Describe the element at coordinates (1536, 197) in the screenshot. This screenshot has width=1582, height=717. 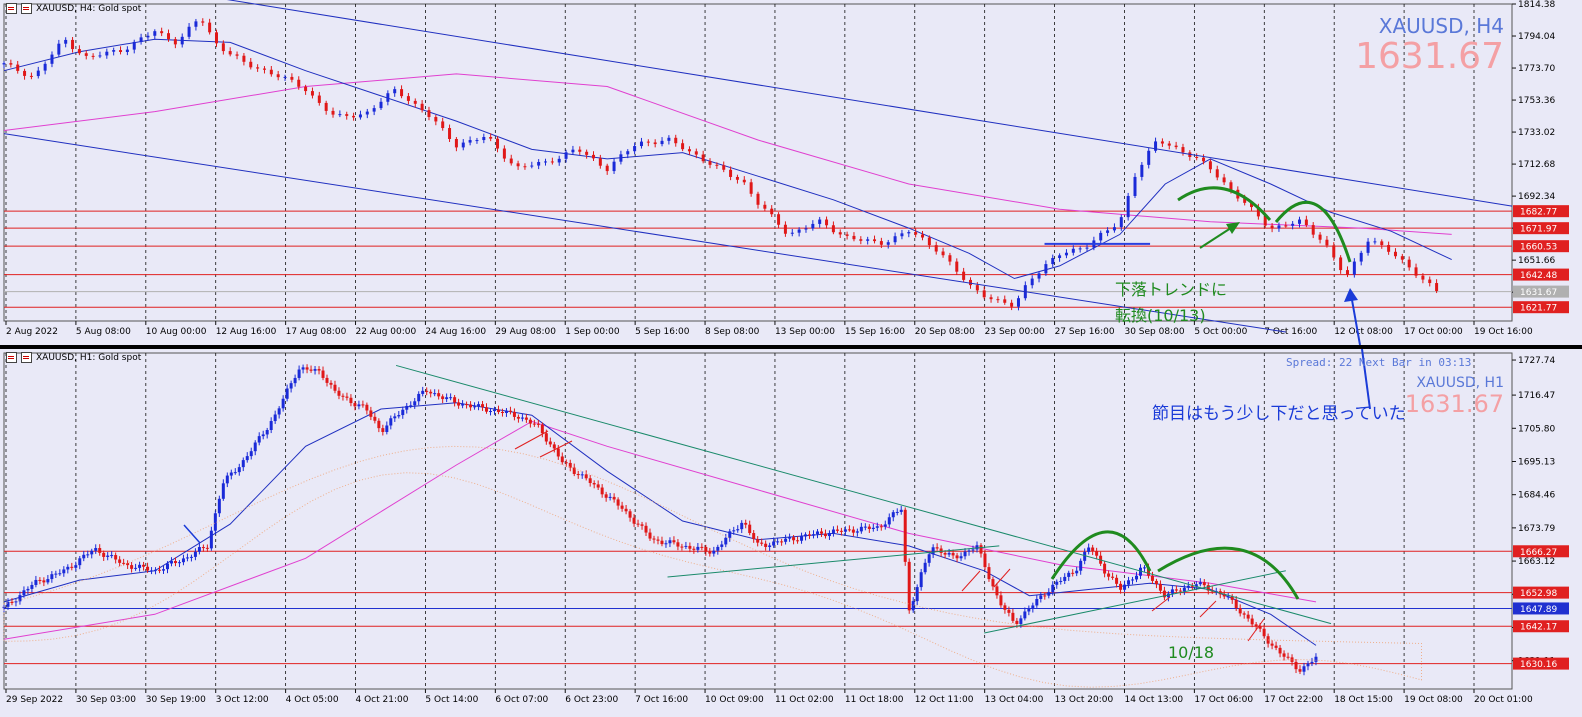
I see `h4-price-tick-label: 1692.34` at that location.